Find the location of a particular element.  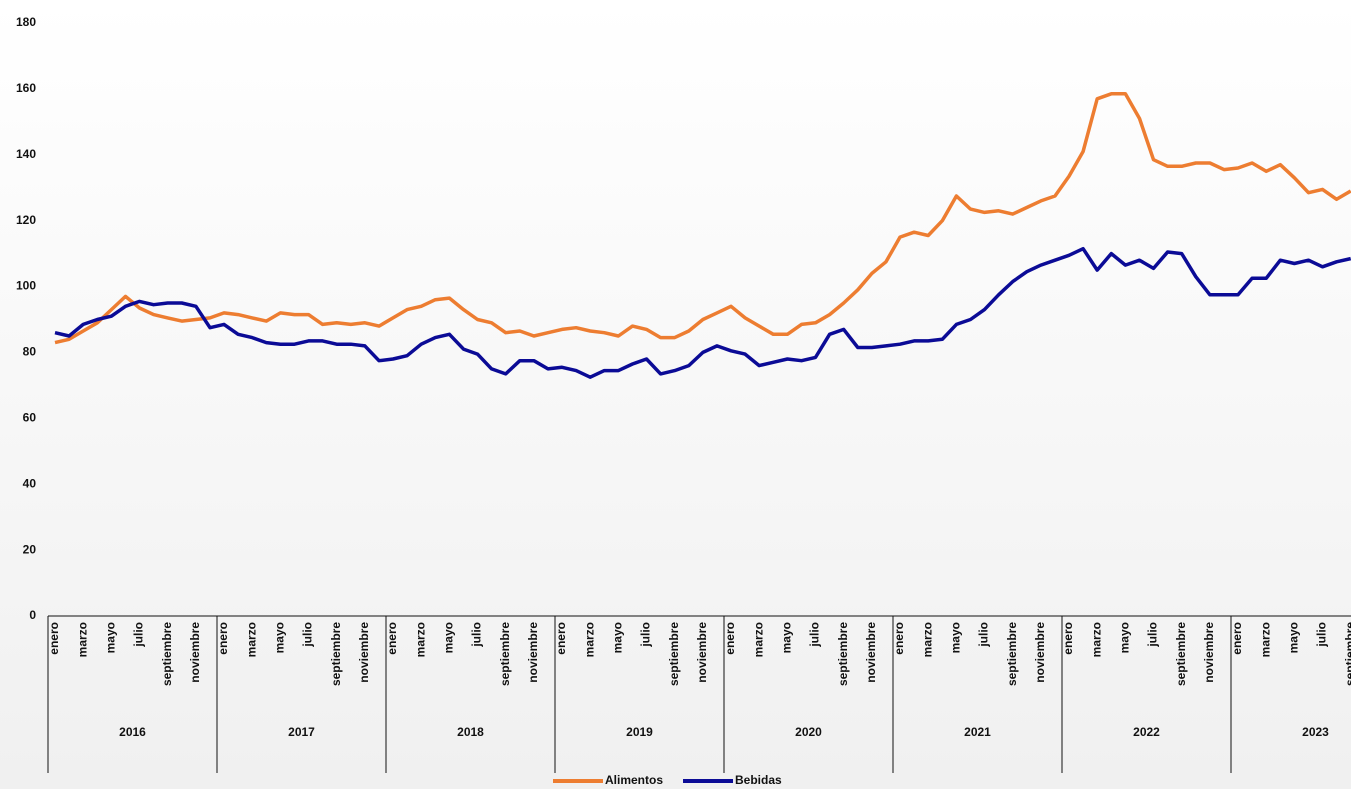

x-group-label: 2021 is located at coordinates (977, 732).